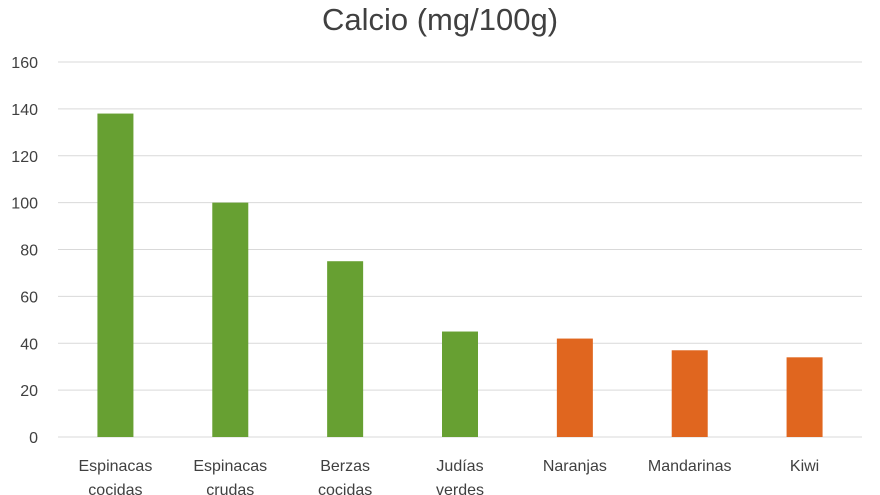  What do you see at coordinates (29, 344) in the screenshot?
I see `y-tick-label: 40` at bounding box center [29, 344].